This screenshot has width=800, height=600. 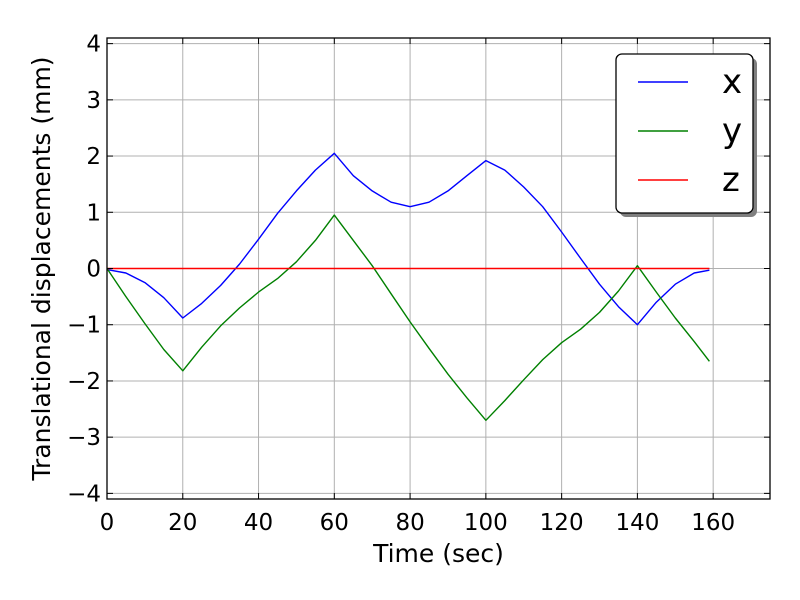 What do you see at coordinates (93, 101) in the screenshot?
I see `y-tick-label: 3` at bounding box center [93, 101].